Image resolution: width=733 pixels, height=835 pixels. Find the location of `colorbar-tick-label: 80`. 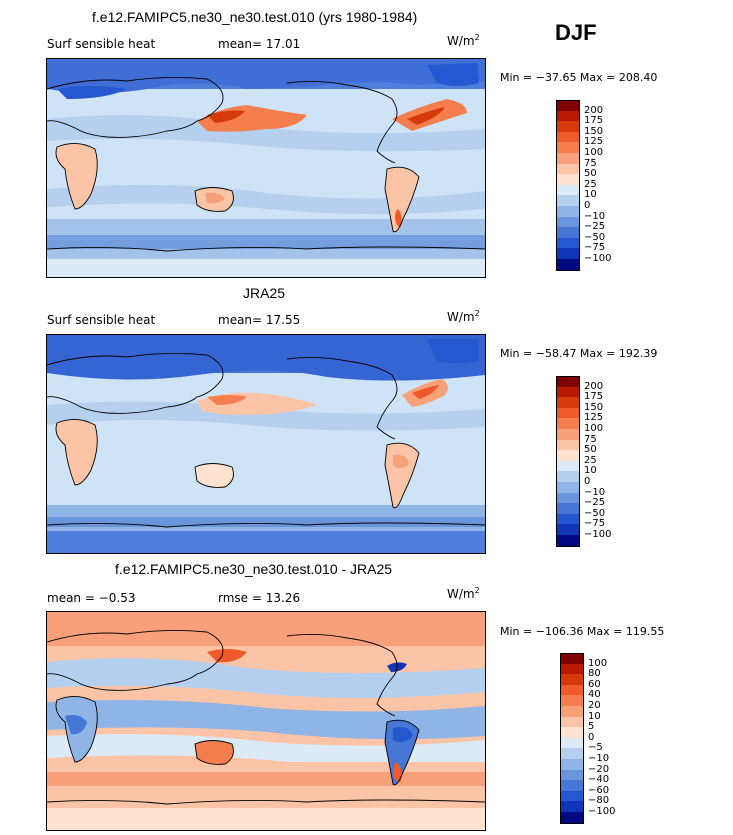

colorbar-tick-label: 80 is located at coordinates (594, 674).